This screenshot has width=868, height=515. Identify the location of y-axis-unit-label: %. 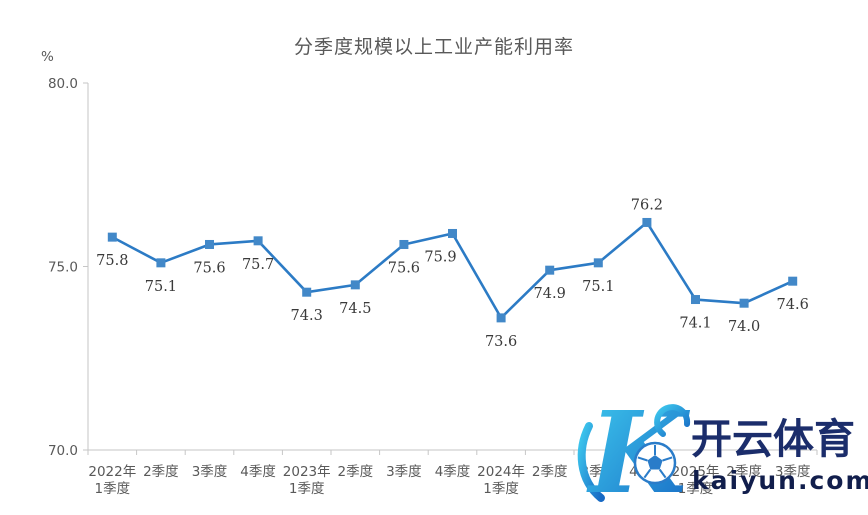
(47, 57).